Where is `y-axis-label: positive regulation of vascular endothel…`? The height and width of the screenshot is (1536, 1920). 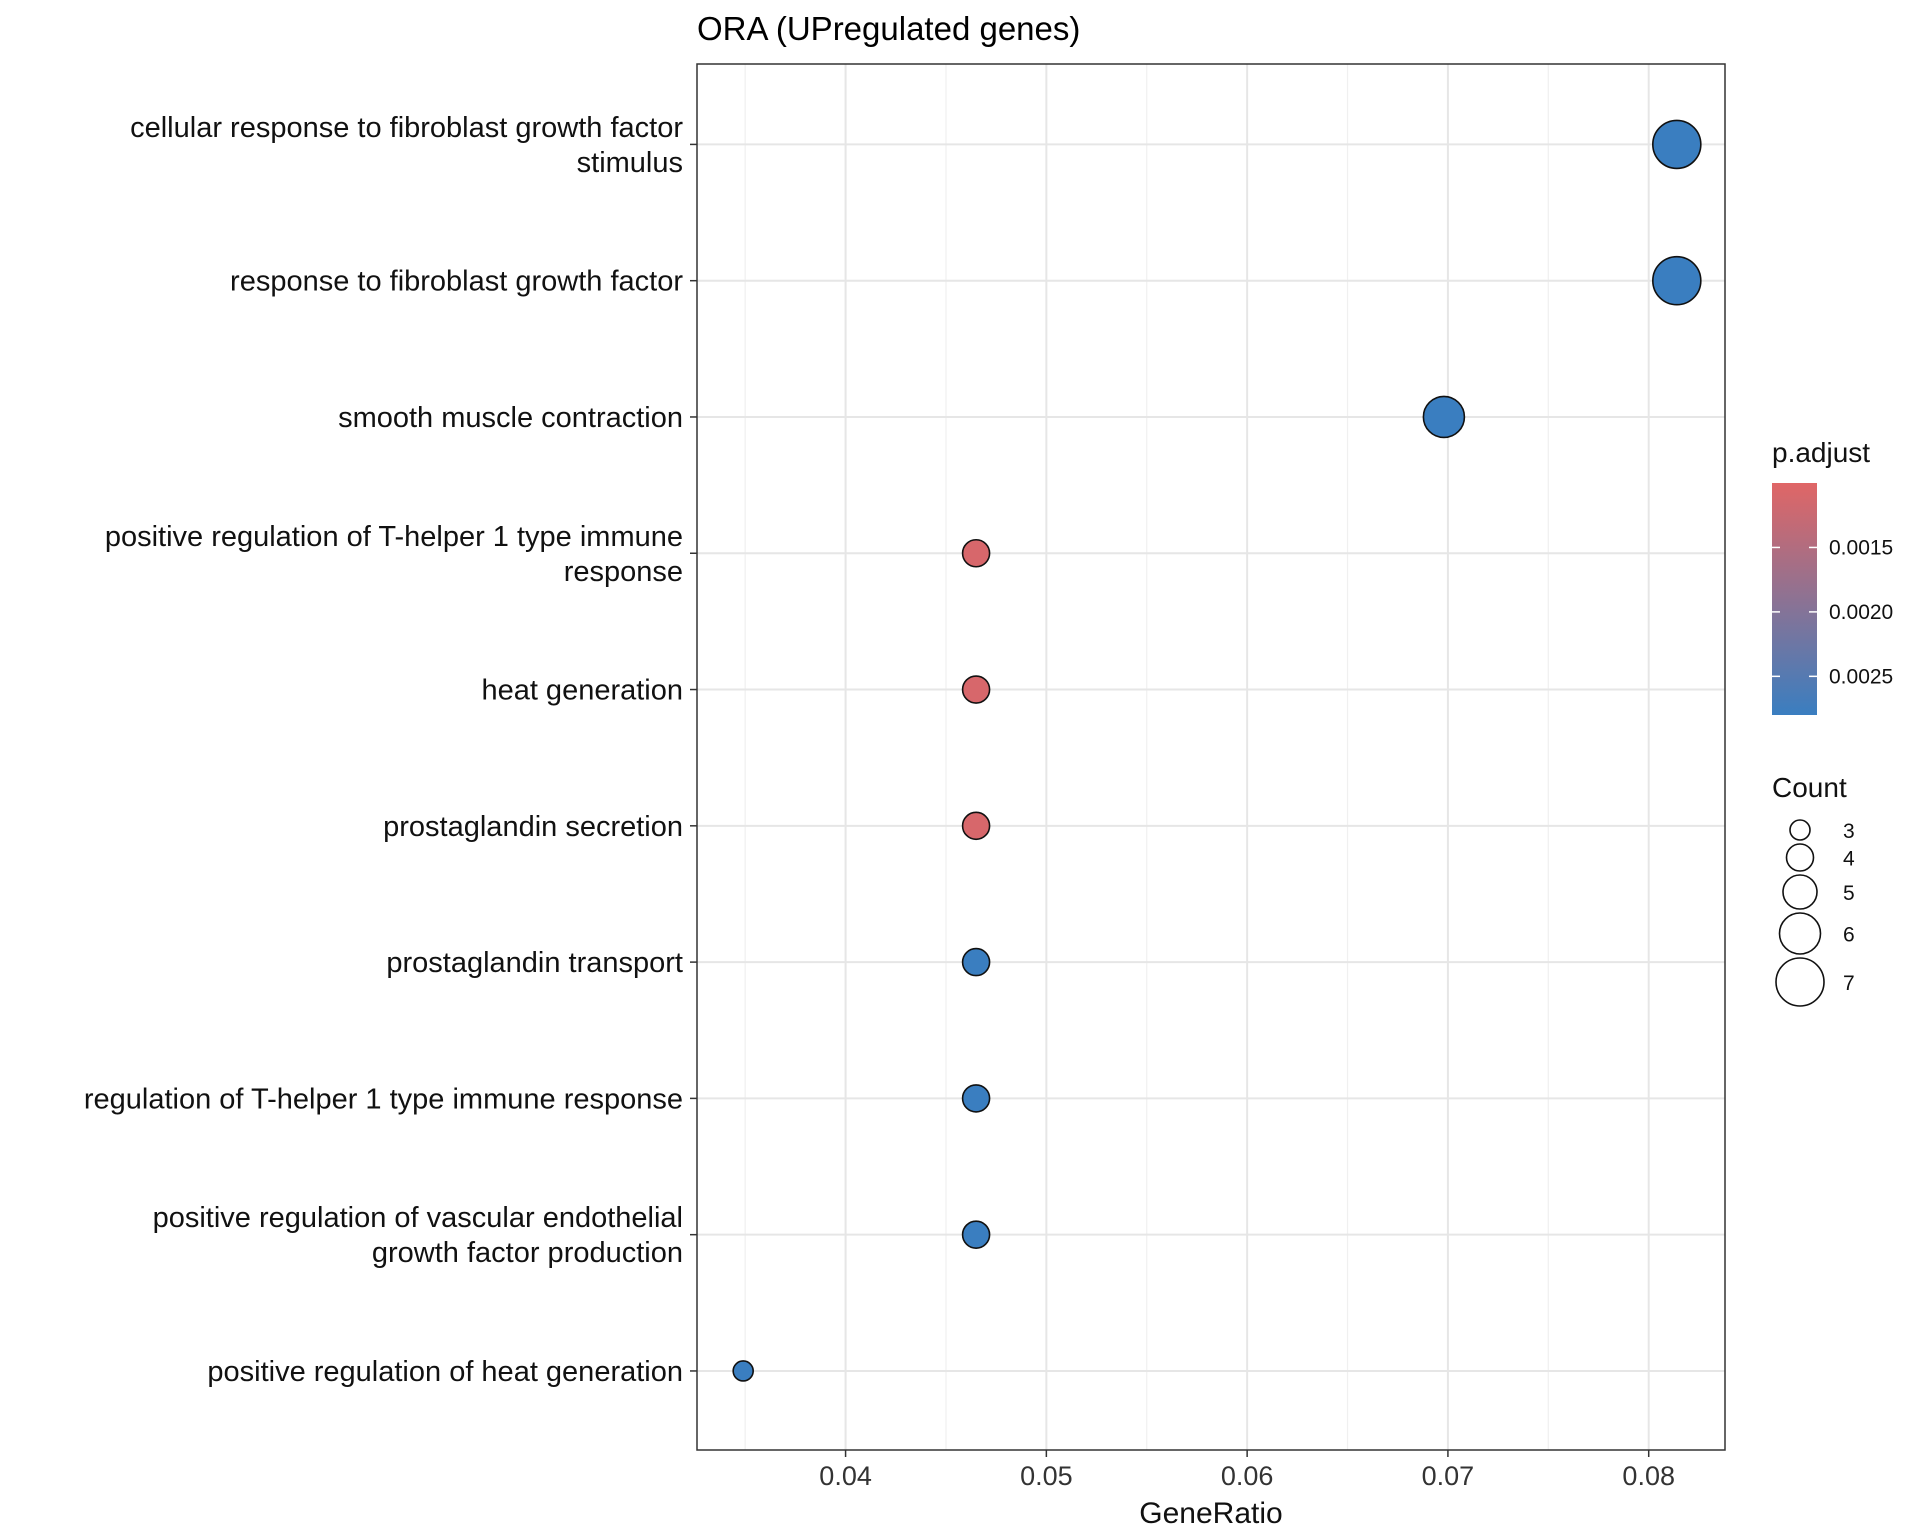
y-axis-label: positive regulation of vascular endothel… is located at coordinates (418, 1218).